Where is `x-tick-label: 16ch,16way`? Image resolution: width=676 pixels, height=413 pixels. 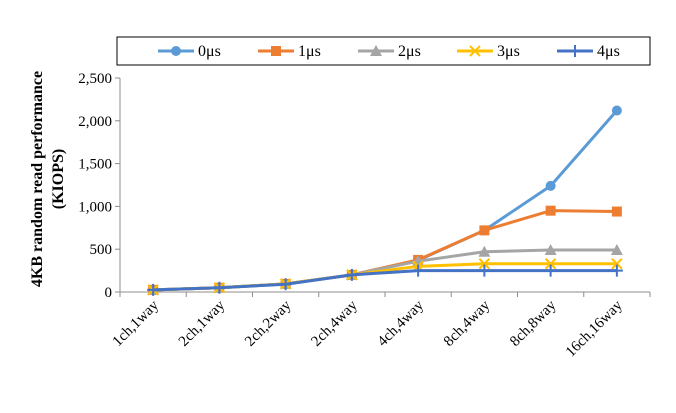 x-tick-label: 16ch,16way is located at coordinates (594, 328).